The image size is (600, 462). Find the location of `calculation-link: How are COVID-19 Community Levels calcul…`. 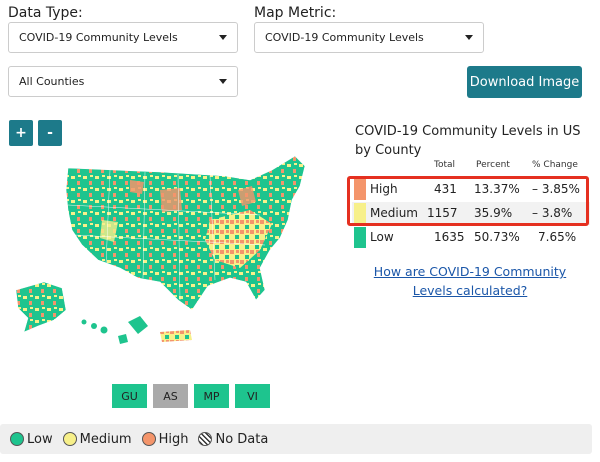

calculation-link: How are COVID-19 Community Levels calcul… is located at coordinates (470, 281).